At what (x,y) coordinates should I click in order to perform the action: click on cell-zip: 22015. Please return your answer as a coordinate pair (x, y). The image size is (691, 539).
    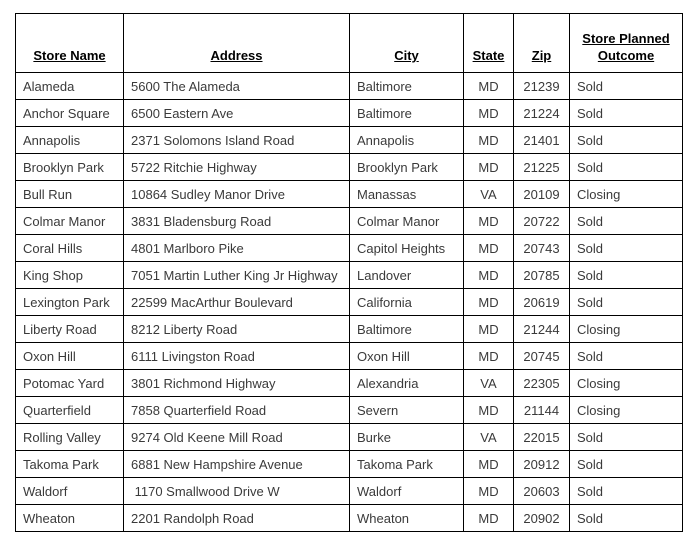
    Looking at the image, I should click on (541, 437).